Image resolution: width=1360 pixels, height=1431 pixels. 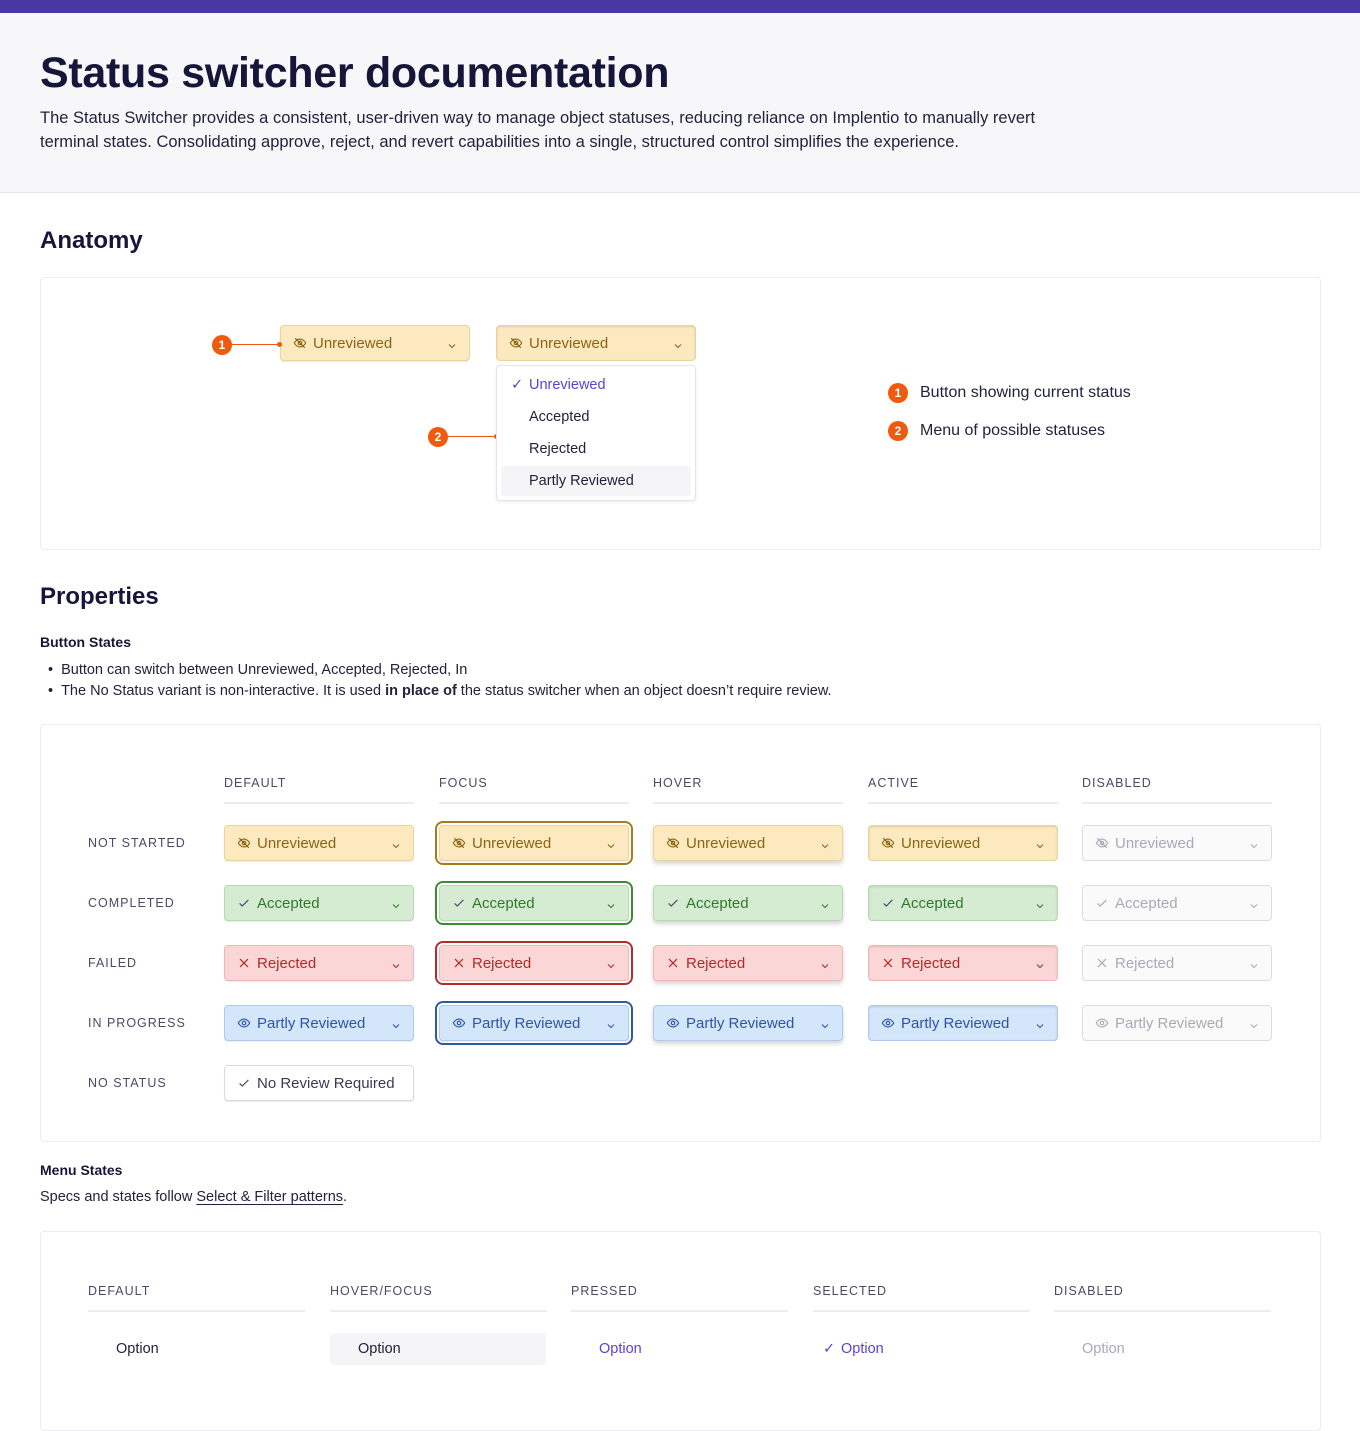 What do you see at coordinates (1009, 393) in the screenshot?
I see `legend-item-1: 1 Button showing current status` at bounding box center [1009, 393].